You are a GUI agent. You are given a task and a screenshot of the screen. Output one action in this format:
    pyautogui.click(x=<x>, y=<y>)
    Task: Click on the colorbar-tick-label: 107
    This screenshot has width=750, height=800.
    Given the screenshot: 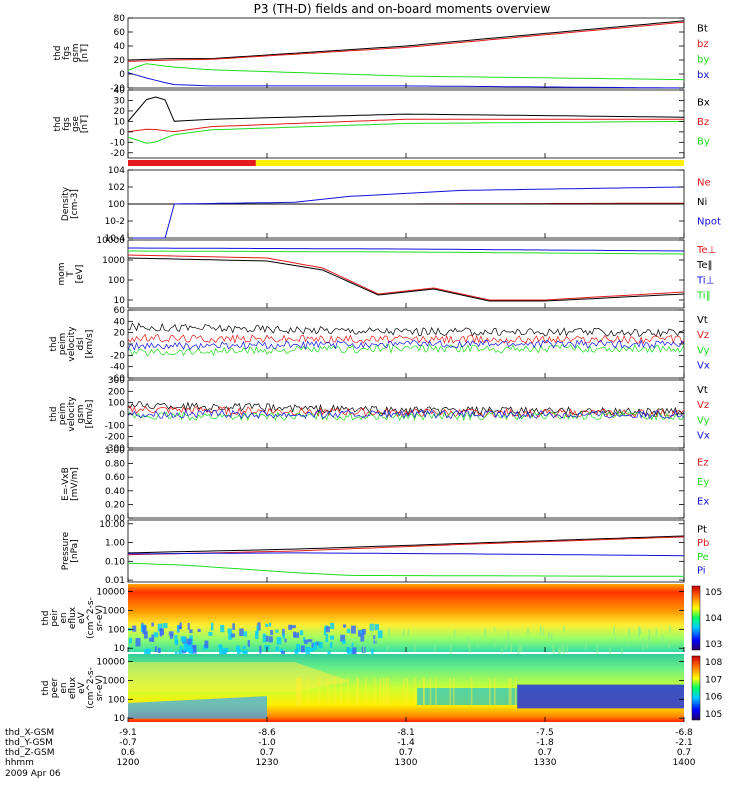 What is the action you would take?
    pyautogui.click(x=713, y=680)
    